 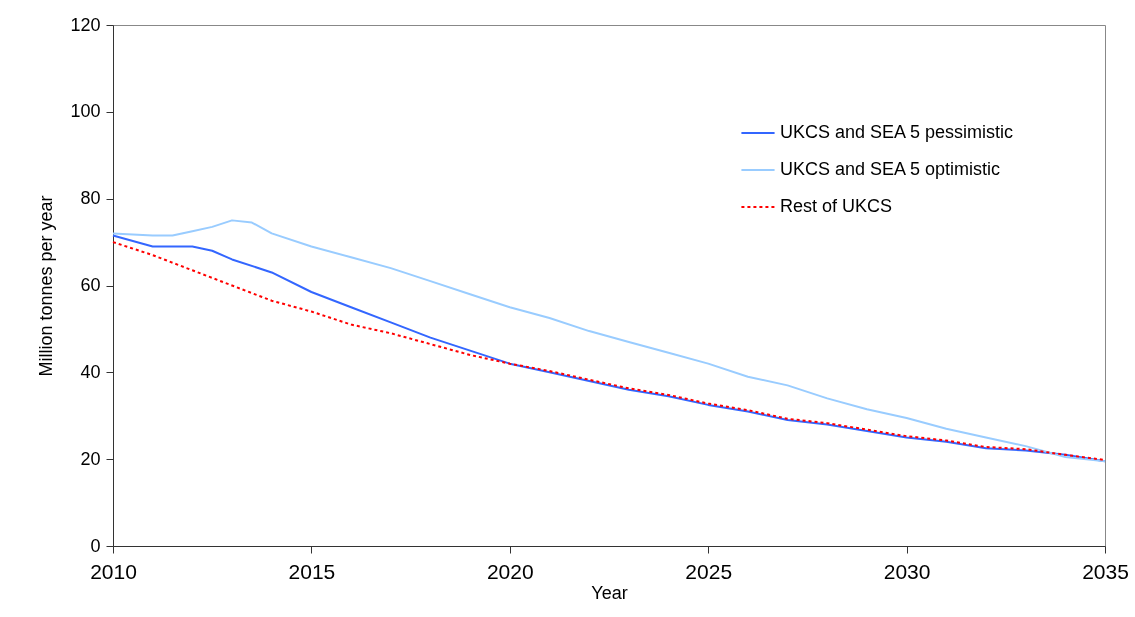 I want to click on y-tick-label: 120, so click(x=85, y=24).